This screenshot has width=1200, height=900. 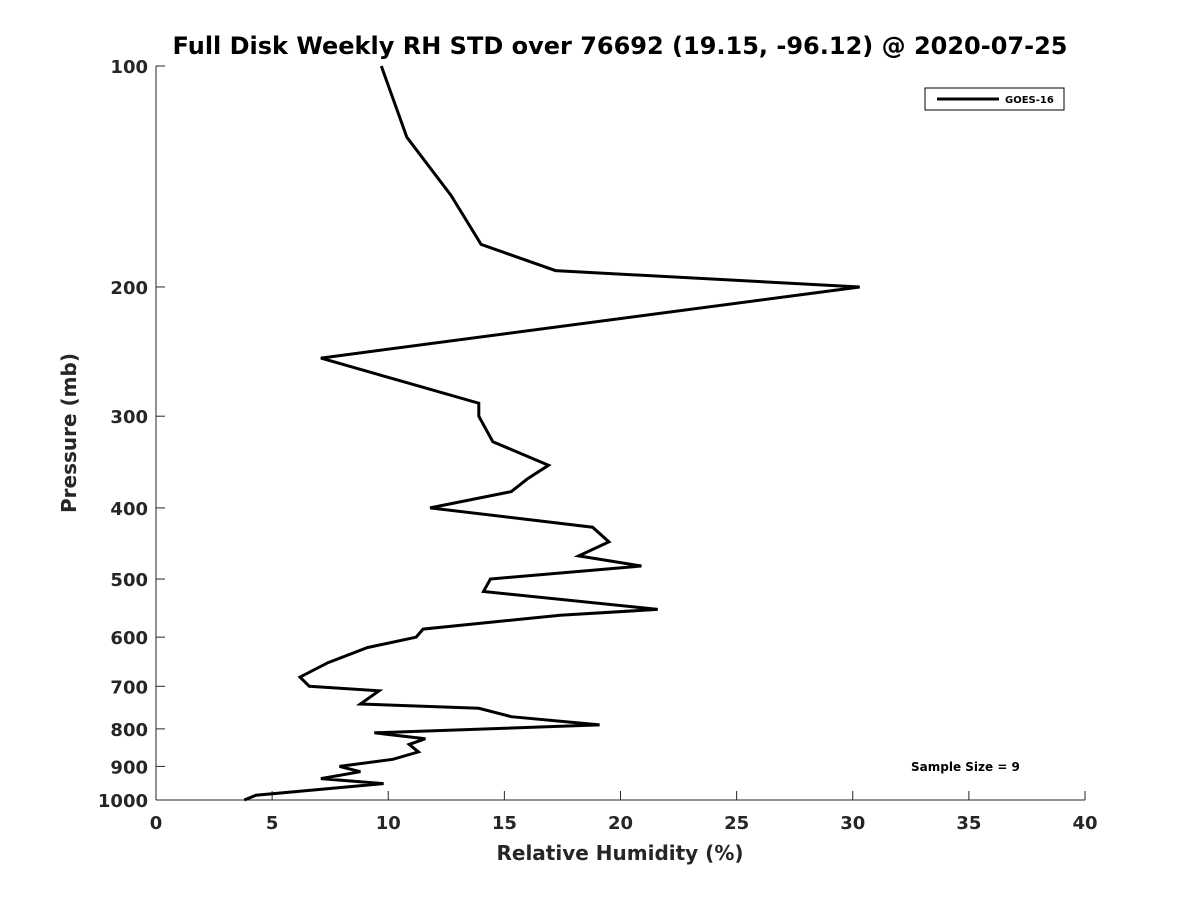 What do you see at coordinates (131, 434) in the screenshot?
I see `y-axis-ticks: 100 200 300 400 500 600 700 800 900 1000` at bounding box center [131, 434].